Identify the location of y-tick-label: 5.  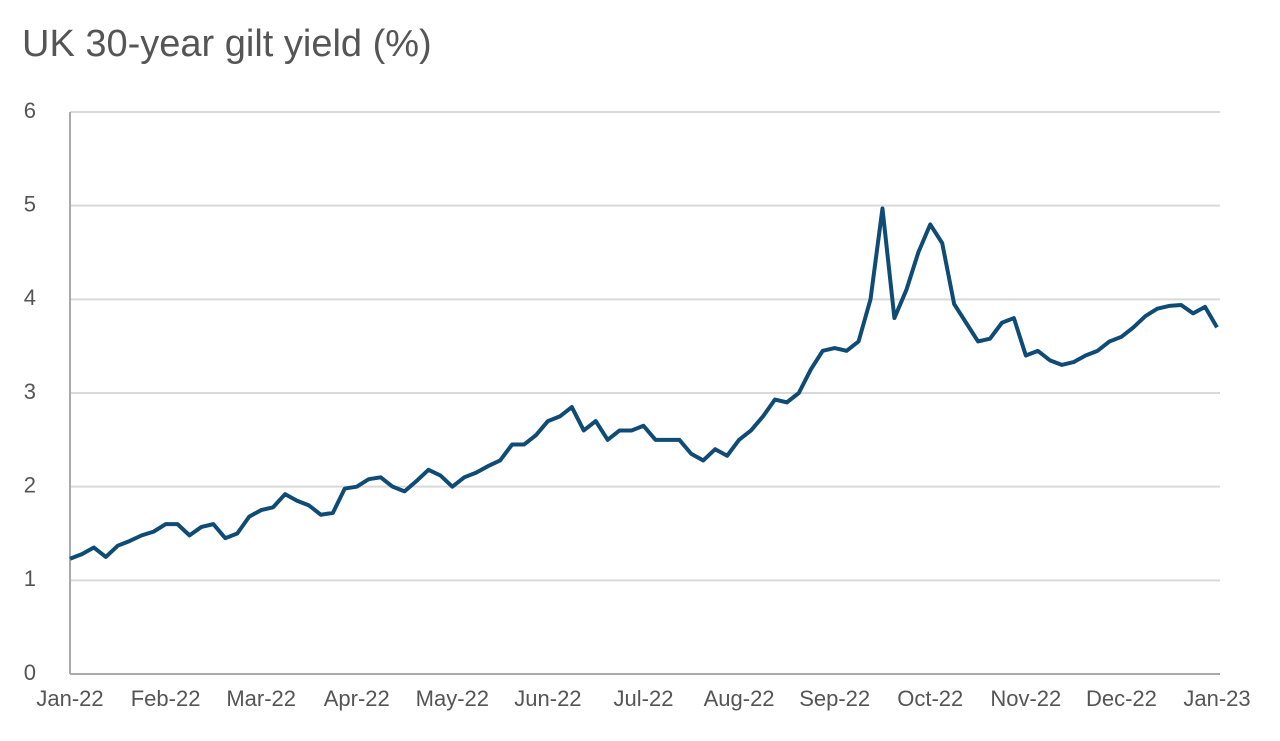
(30, 203).